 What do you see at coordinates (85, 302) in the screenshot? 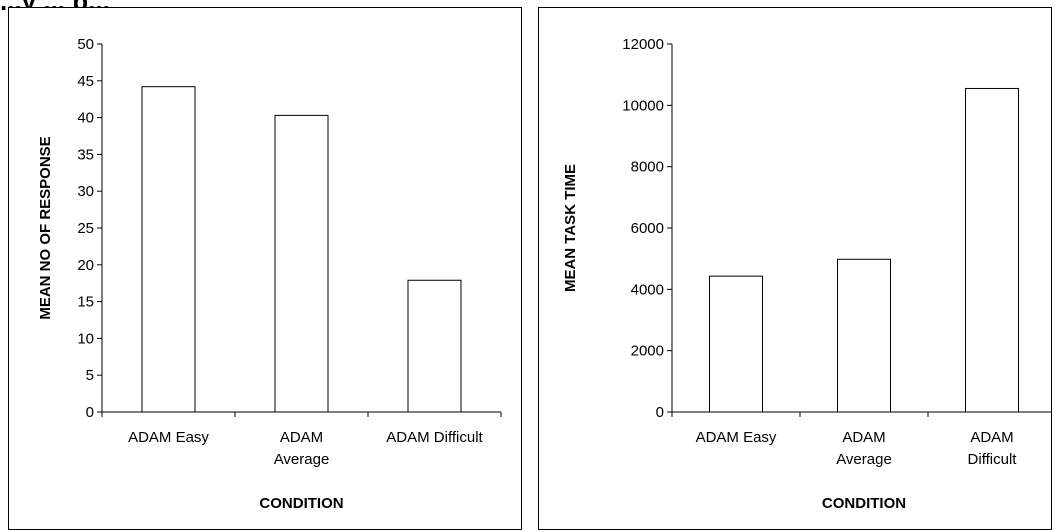
I see `y-tick-label: 15` at bounding box center [85, 302].